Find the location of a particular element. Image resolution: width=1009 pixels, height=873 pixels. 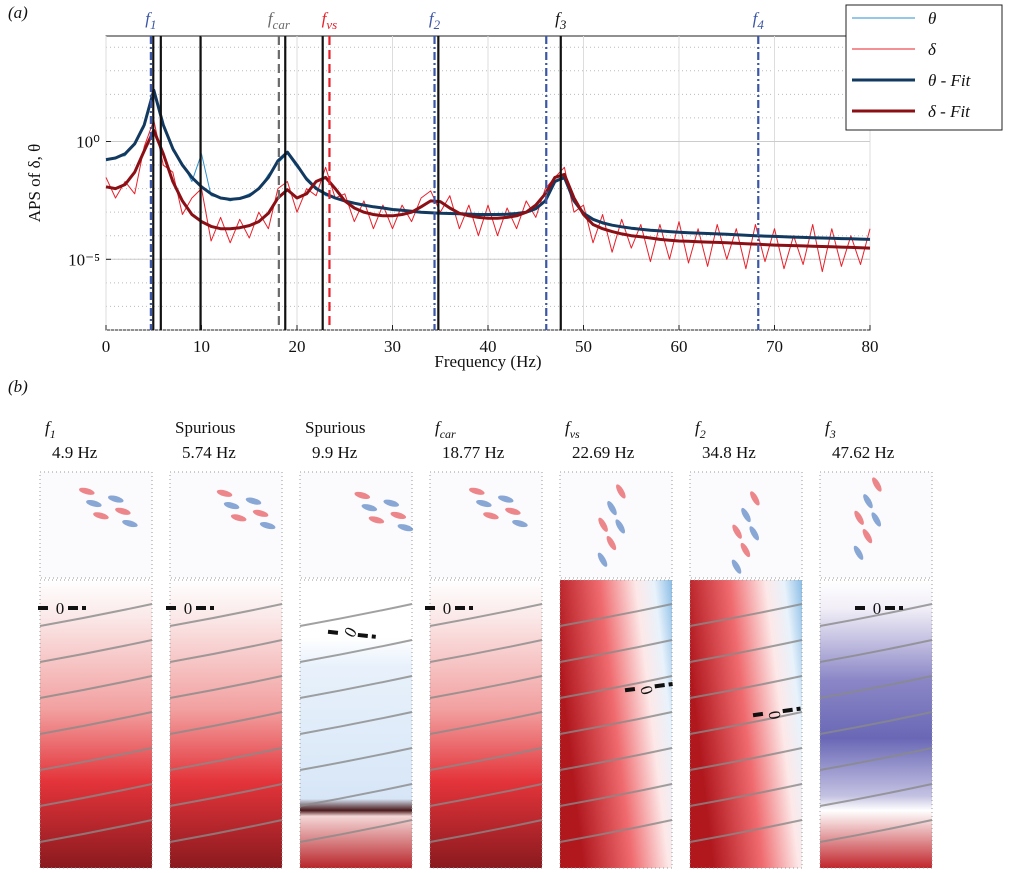

x-tick-label: 20 is located at coordinates (297, 346).